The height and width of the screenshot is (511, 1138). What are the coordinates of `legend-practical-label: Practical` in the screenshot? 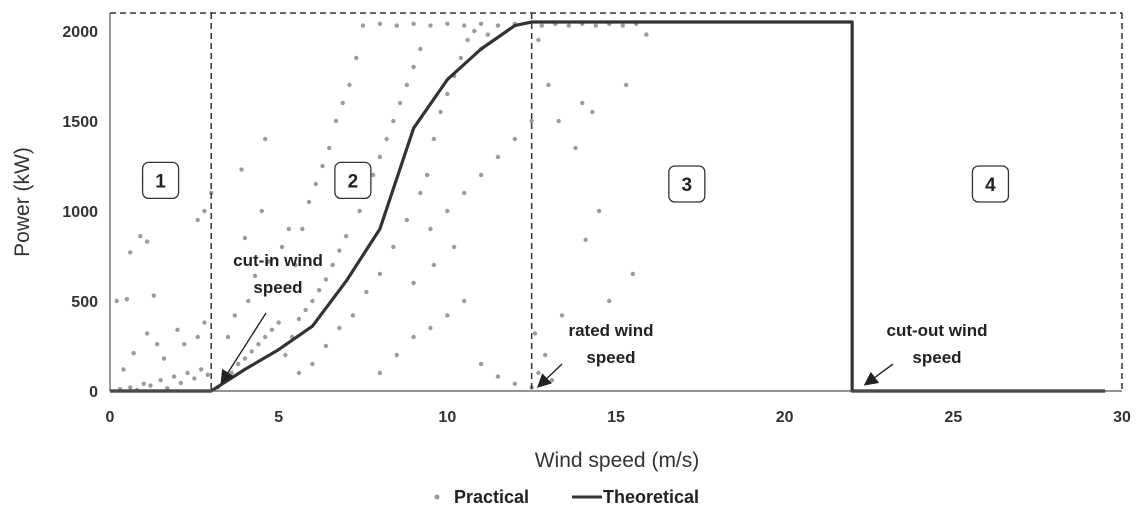 It's located at (491, 497).